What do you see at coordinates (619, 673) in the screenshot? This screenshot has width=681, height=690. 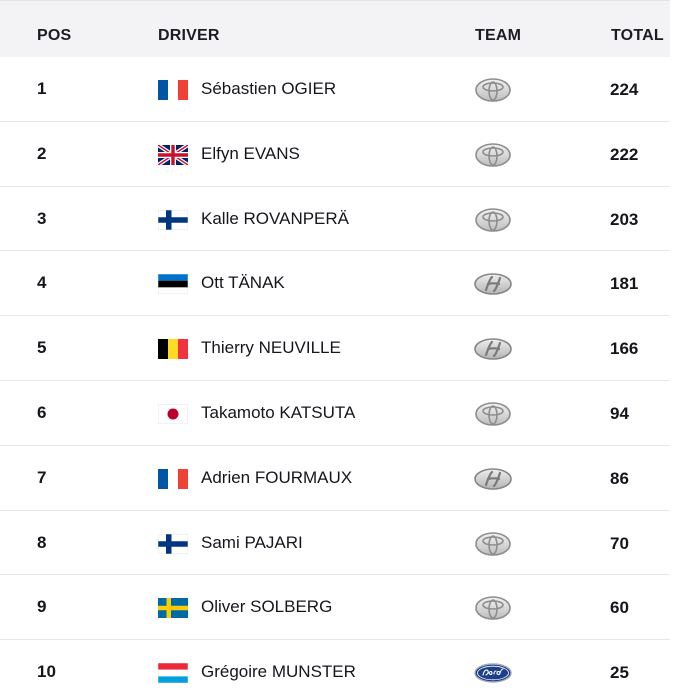 I see `total-points: 25` at bounding box center [619, 673].